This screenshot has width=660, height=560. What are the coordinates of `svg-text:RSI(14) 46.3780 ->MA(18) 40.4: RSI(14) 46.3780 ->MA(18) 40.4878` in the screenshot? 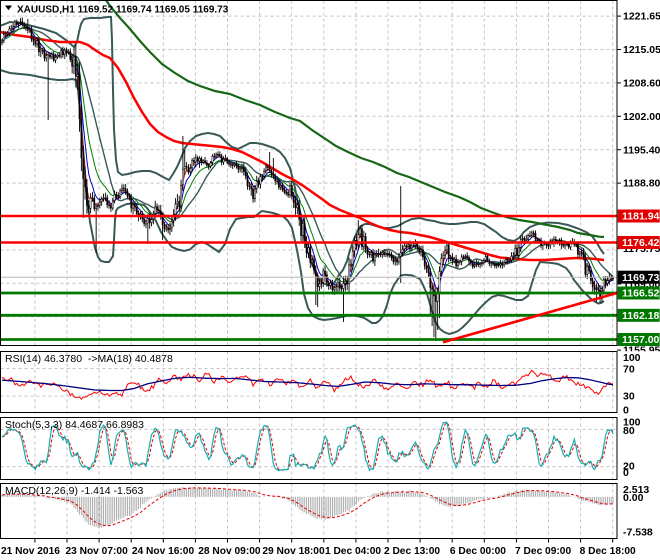 It's located at (89, 359).